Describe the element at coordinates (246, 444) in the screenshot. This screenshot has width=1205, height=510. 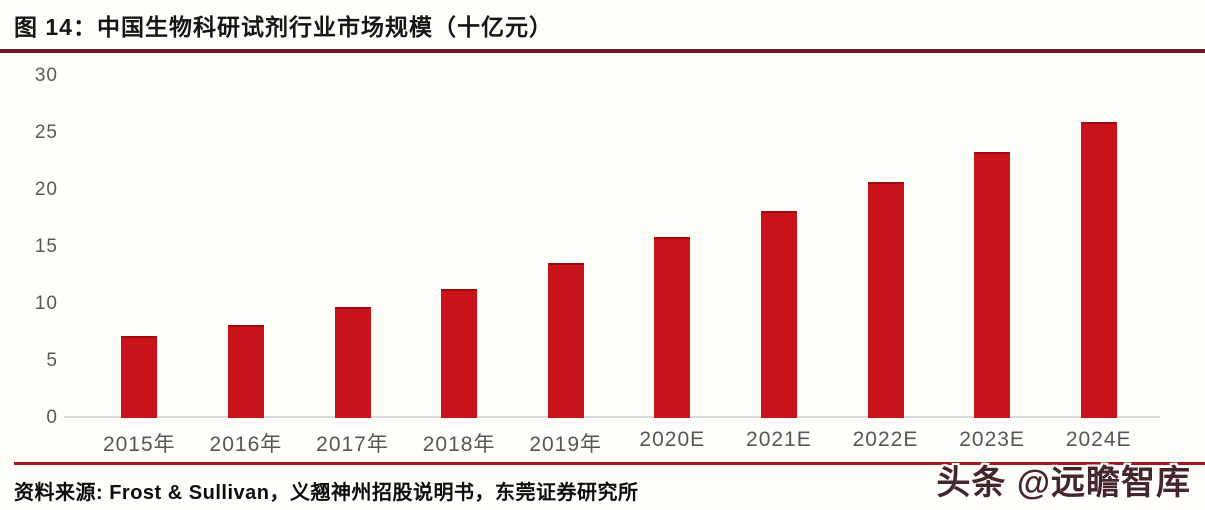
I see `x-axis-label: 2016年` at that location.